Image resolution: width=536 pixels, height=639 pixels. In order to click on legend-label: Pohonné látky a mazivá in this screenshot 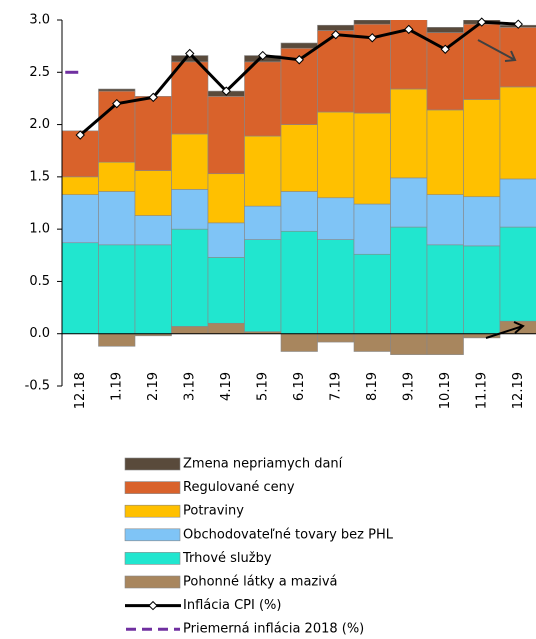, I will do `click(260, 582)`.